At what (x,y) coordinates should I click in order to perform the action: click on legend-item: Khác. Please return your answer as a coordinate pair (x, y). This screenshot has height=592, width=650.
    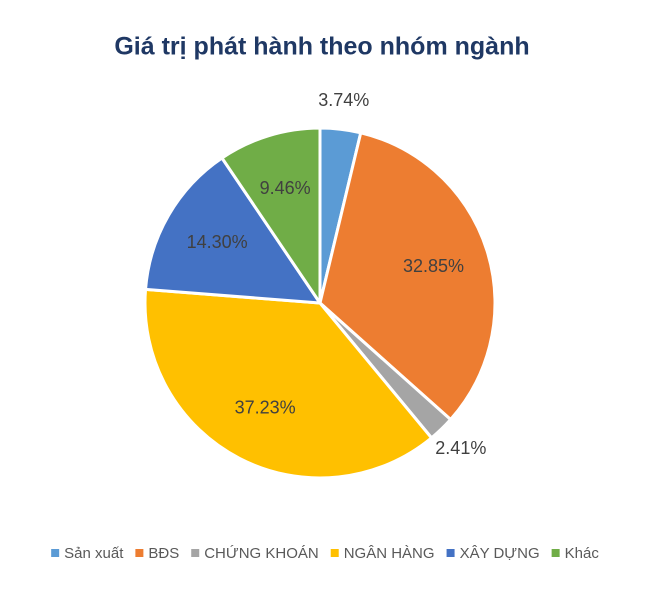
    Looking at the image, I should click on (575, 553).